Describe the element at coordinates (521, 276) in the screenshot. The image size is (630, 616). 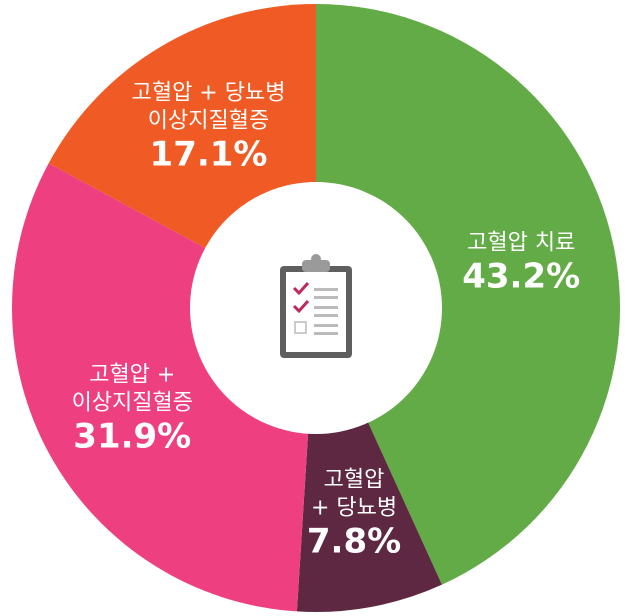
I see `slice-value-label: 43.2%` at that location.